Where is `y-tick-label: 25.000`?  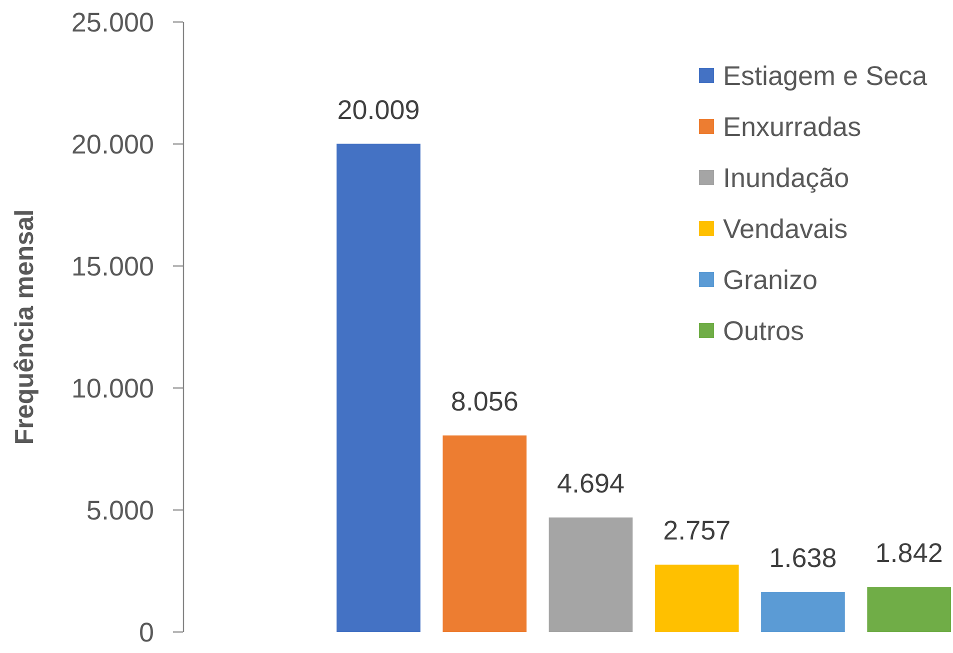 y-tick-label: 25.000 is located at coordinates (112, 23).